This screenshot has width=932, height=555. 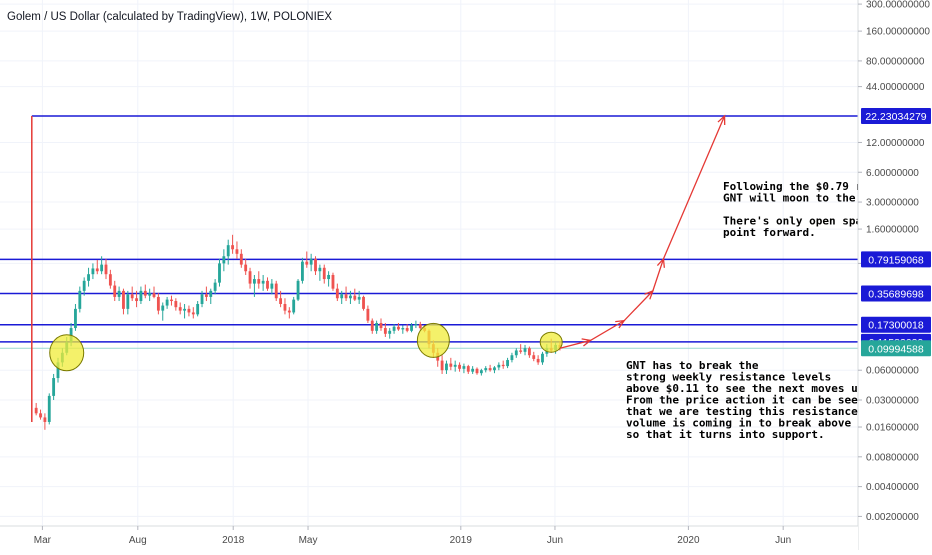 I want to click on price-label-text: 0.17300018, so click(x=896, y=326).